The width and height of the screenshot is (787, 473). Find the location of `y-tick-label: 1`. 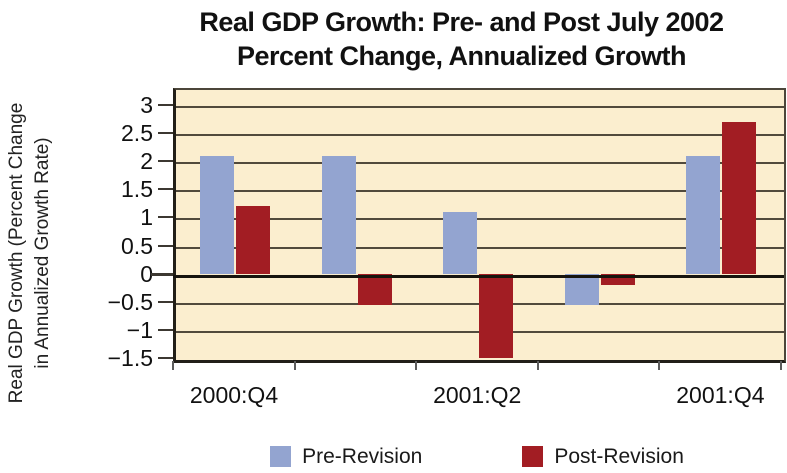

y-tick-label: 1 is located at coordinates (146, 217).